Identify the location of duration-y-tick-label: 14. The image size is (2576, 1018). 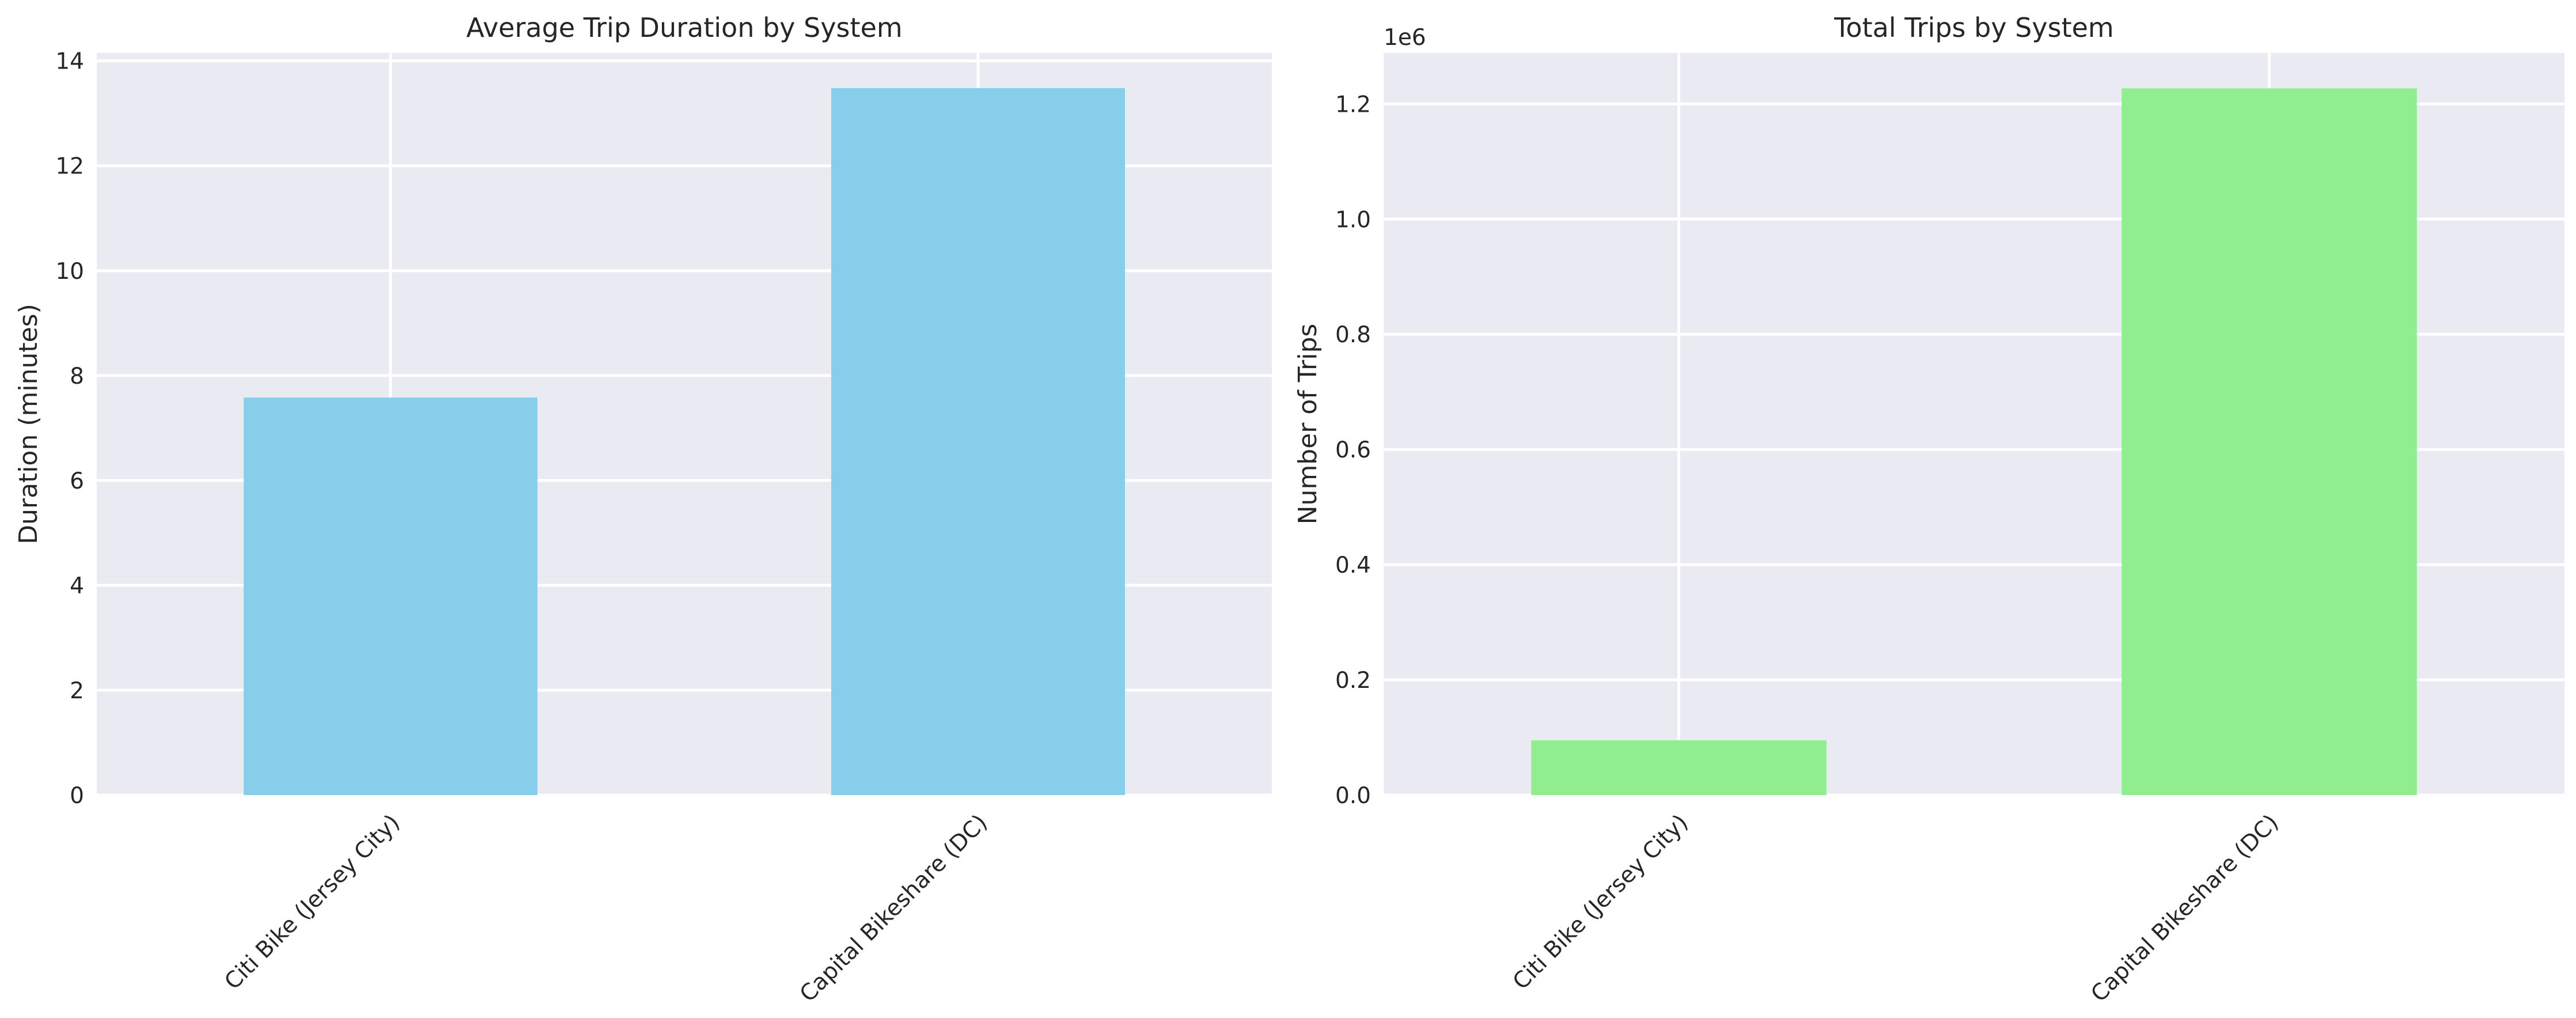
(69, 62).